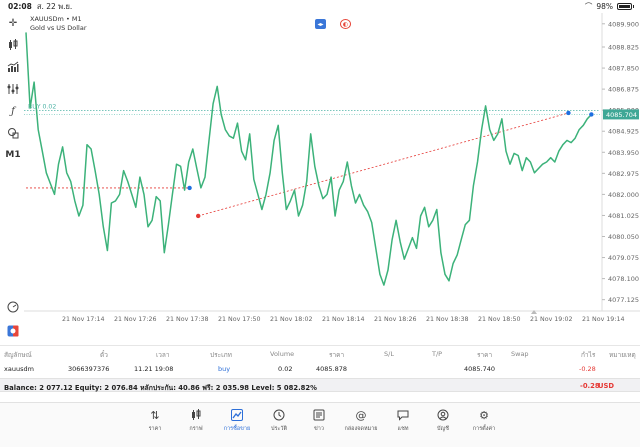 This screenshot has height=447, width=640. I want to click on y-tick-label: 4081.025, so click(623, 216).